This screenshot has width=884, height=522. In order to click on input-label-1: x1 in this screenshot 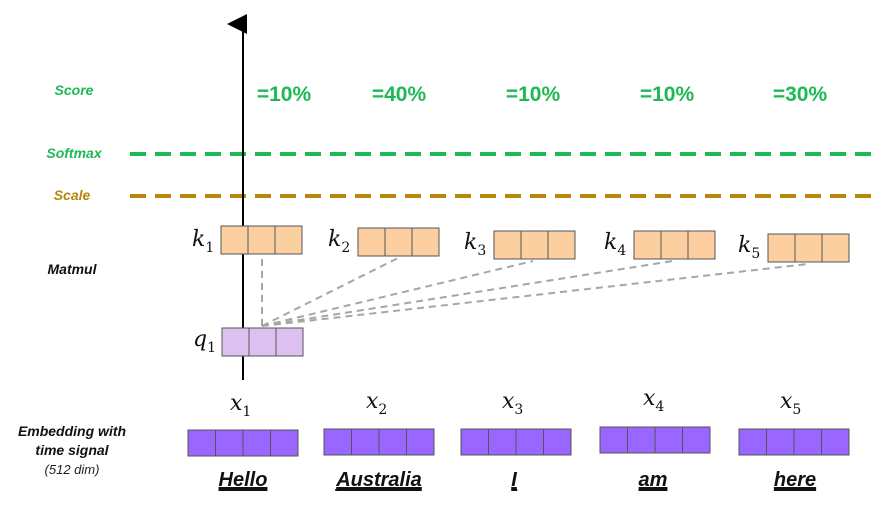, I will do `click(240, 405)`.